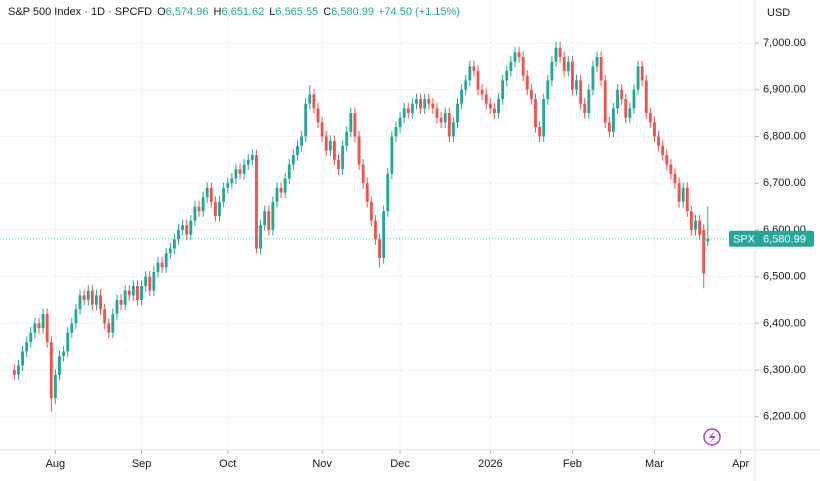 Image resolution: width=820 pixels, height=481 pixels. I want to click on logo-icon, so click(712, 437).